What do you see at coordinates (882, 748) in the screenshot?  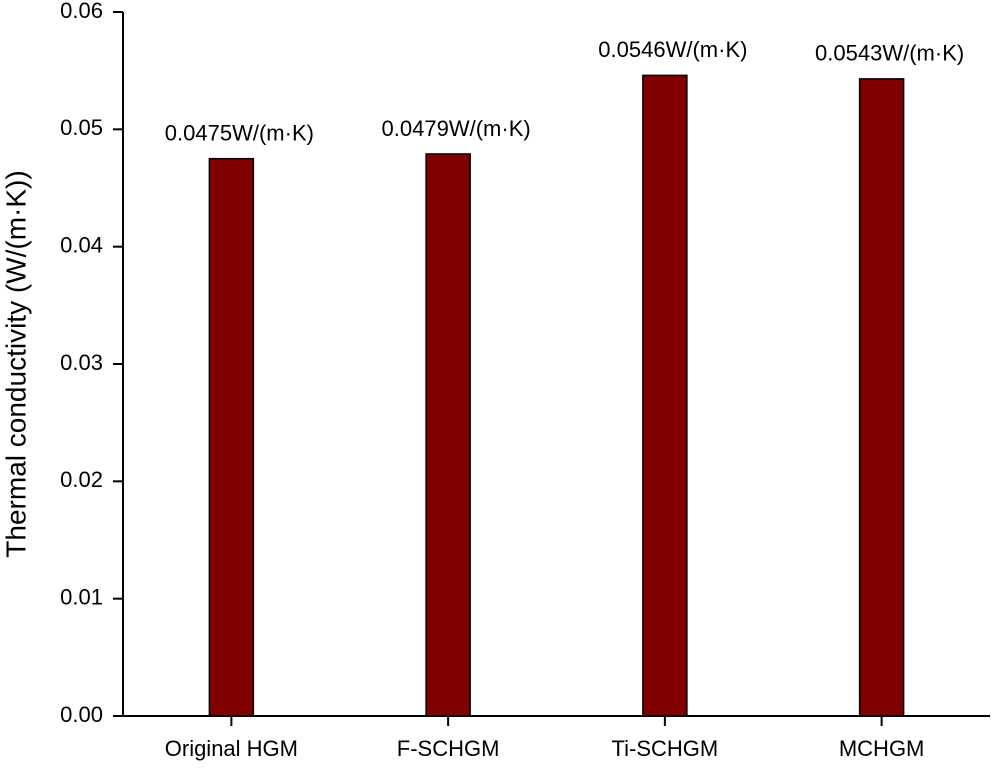 I see `x-tick-label: MCHGM` at bounding box center [882, 748].